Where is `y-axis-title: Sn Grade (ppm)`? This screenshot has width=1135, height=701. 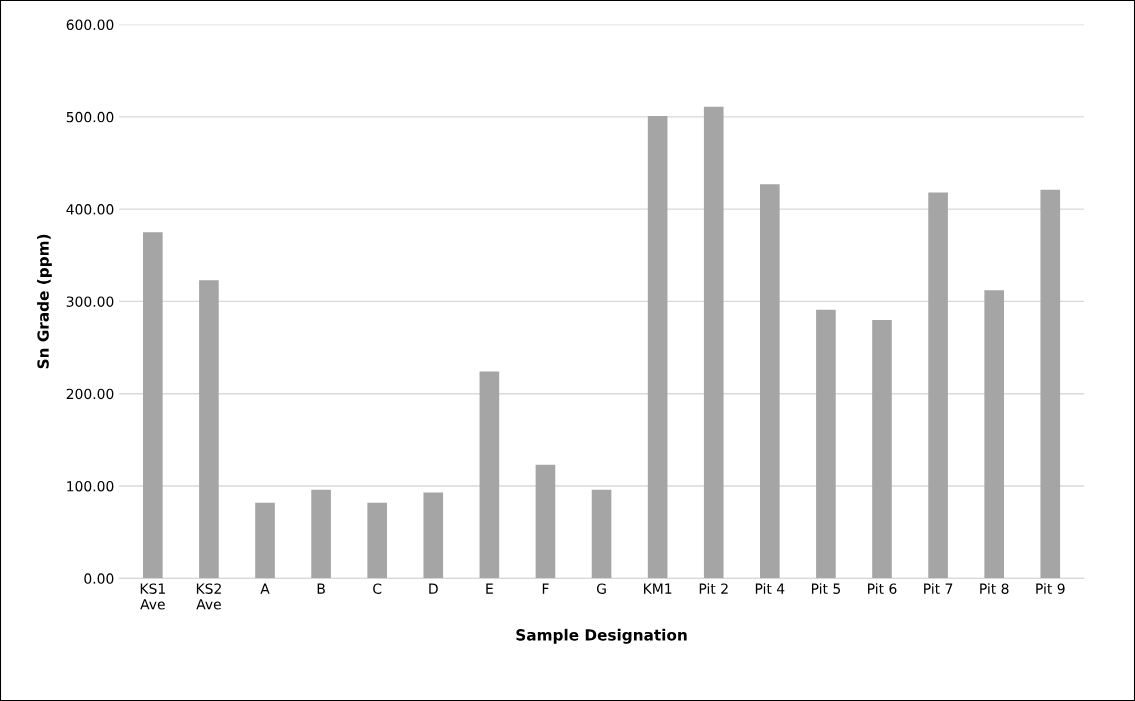
y-axis-title: Sn Grade (ppm) is located at coordinates (44, 301).